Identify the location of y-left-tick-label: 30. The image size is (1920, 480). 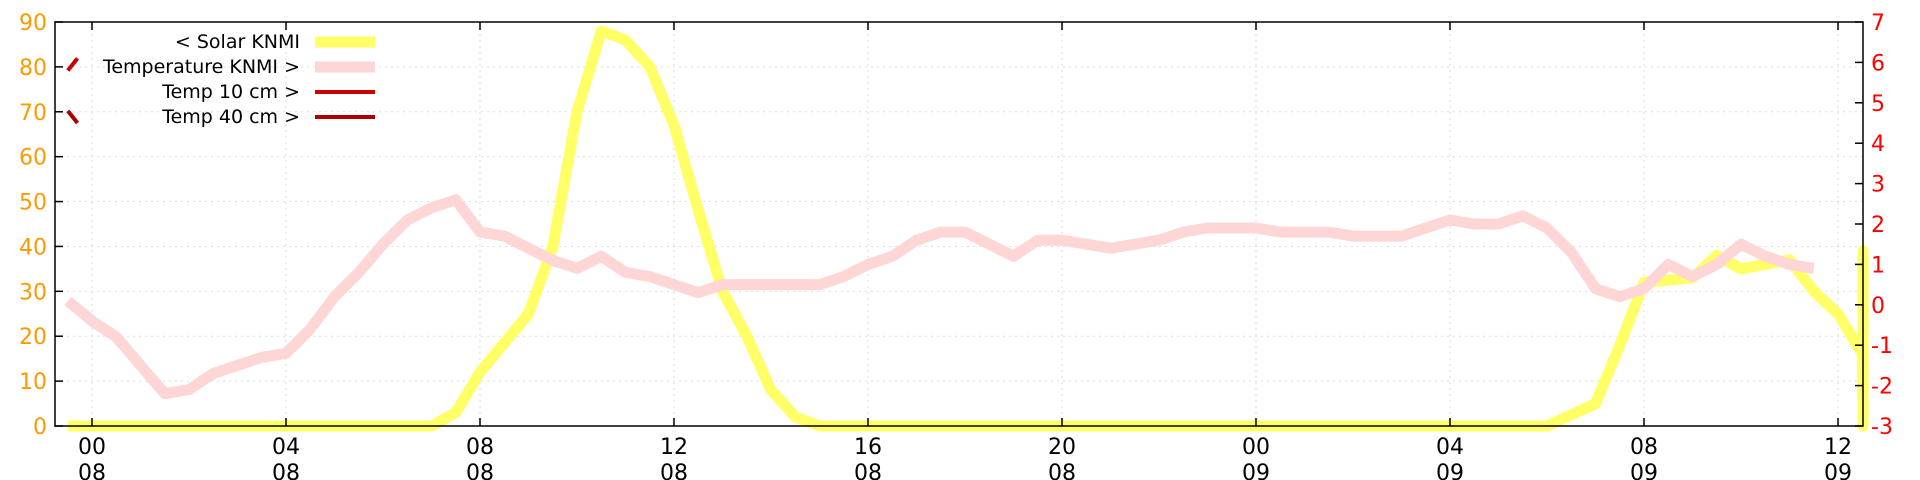
(33, 292).